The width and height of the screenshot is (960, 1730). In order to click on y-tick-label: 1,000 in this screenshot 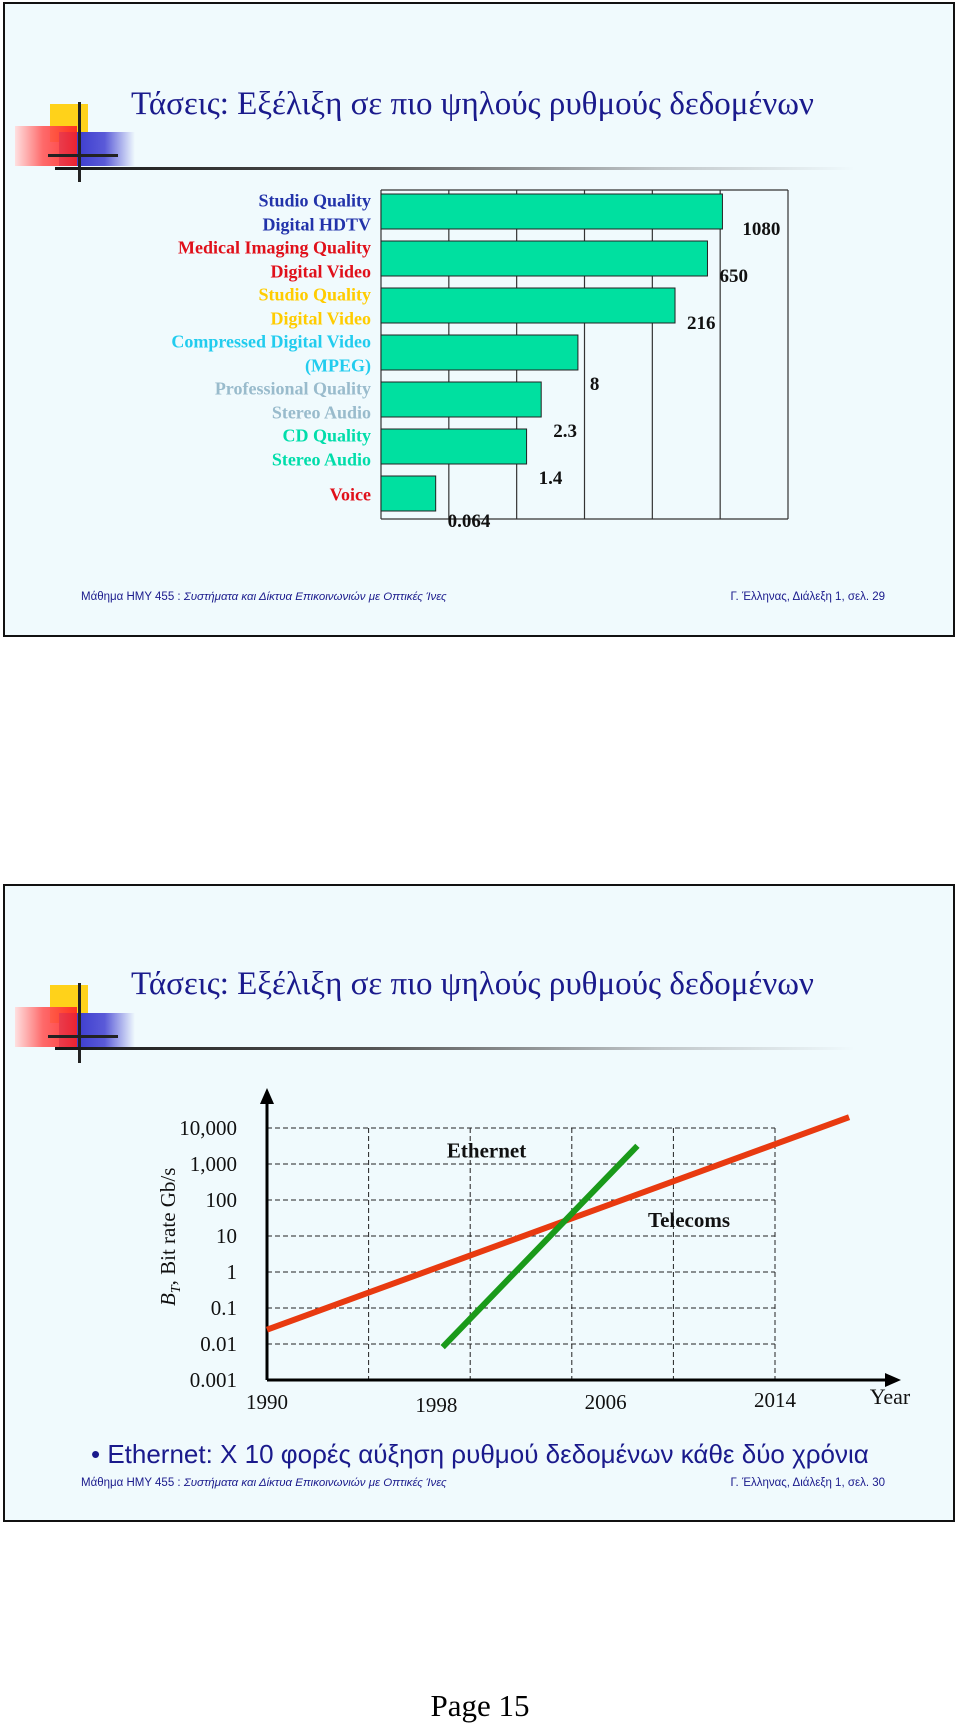, I will do `click(213, 1164)`.